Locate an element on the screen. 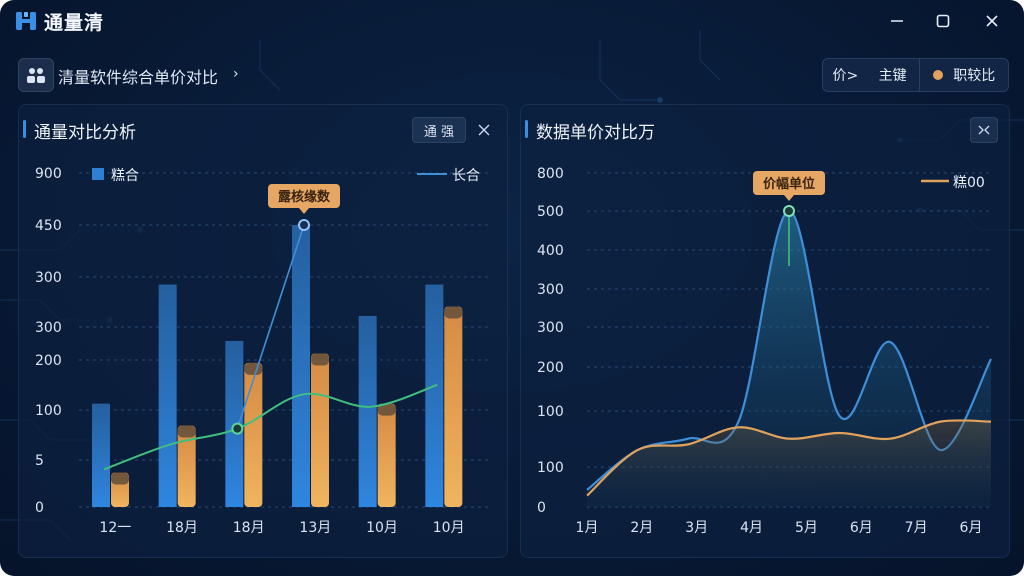 This screenshot has width=1024, height=576. status-dot-icon is located at coordinates (938, 75).